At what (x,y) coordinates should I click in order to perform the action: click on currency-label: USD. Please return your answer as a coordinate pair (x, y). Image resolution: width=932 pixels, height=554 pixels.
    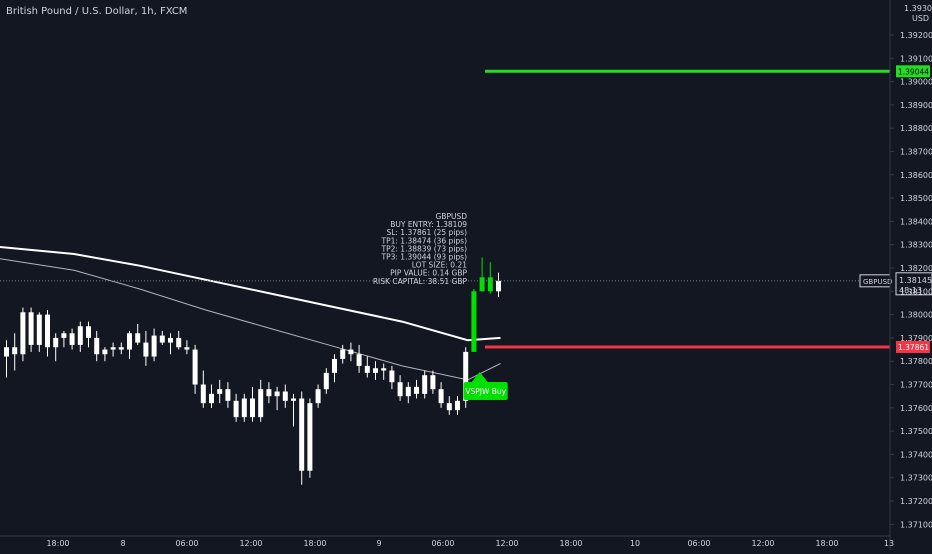
    Looking at the image, I should click on (921, 18).